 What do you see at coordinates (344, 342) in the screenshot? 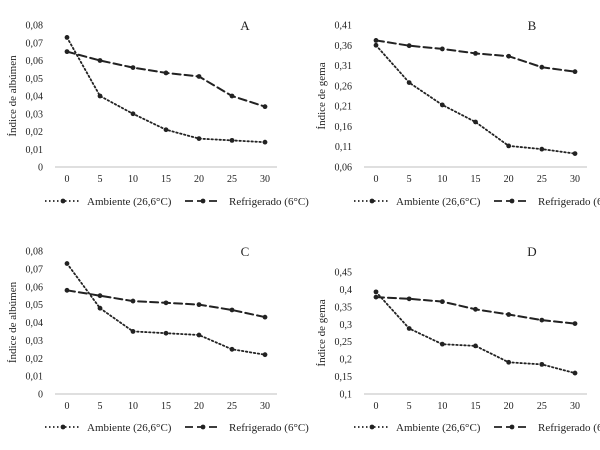
I see `y-tick-label: 0,25` at bounding box center [344, 342].